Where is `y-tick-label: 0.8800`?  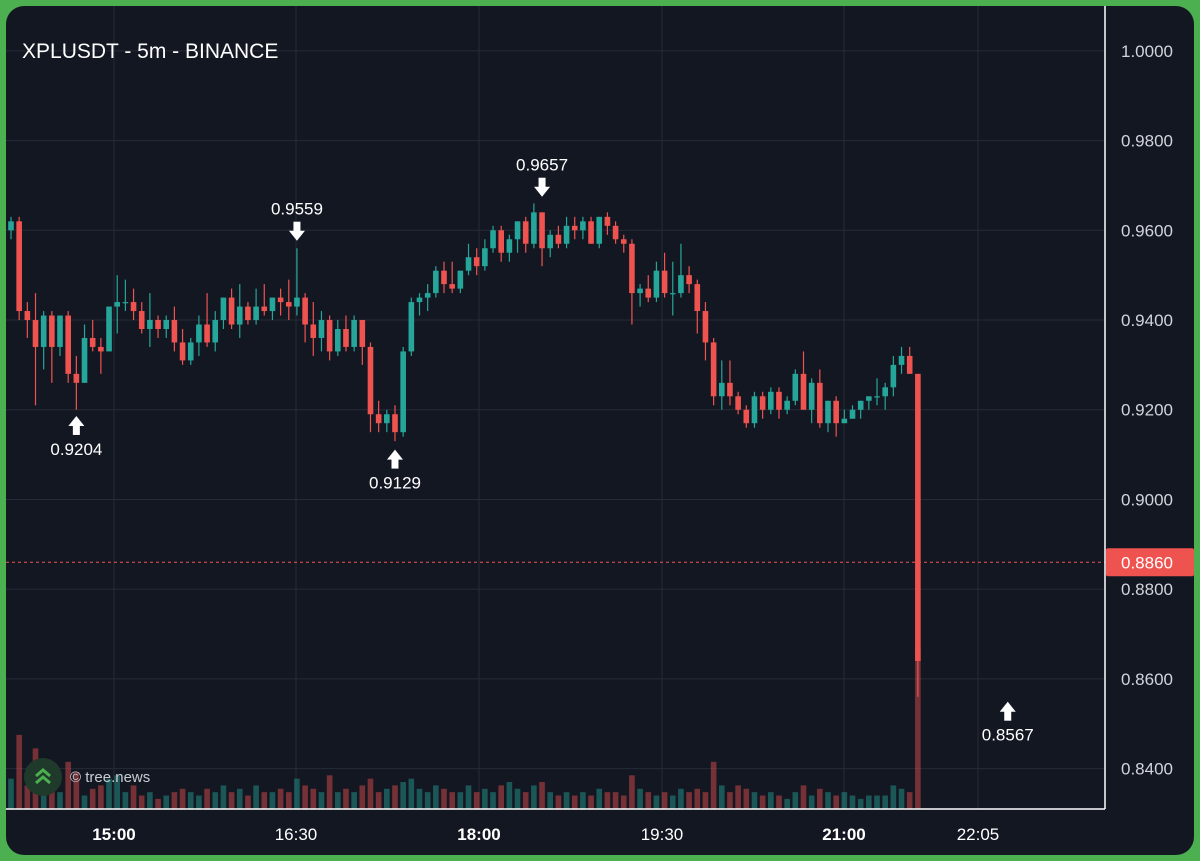
y-tick-label: 0.8800 is located at coordinates (1147, 589).